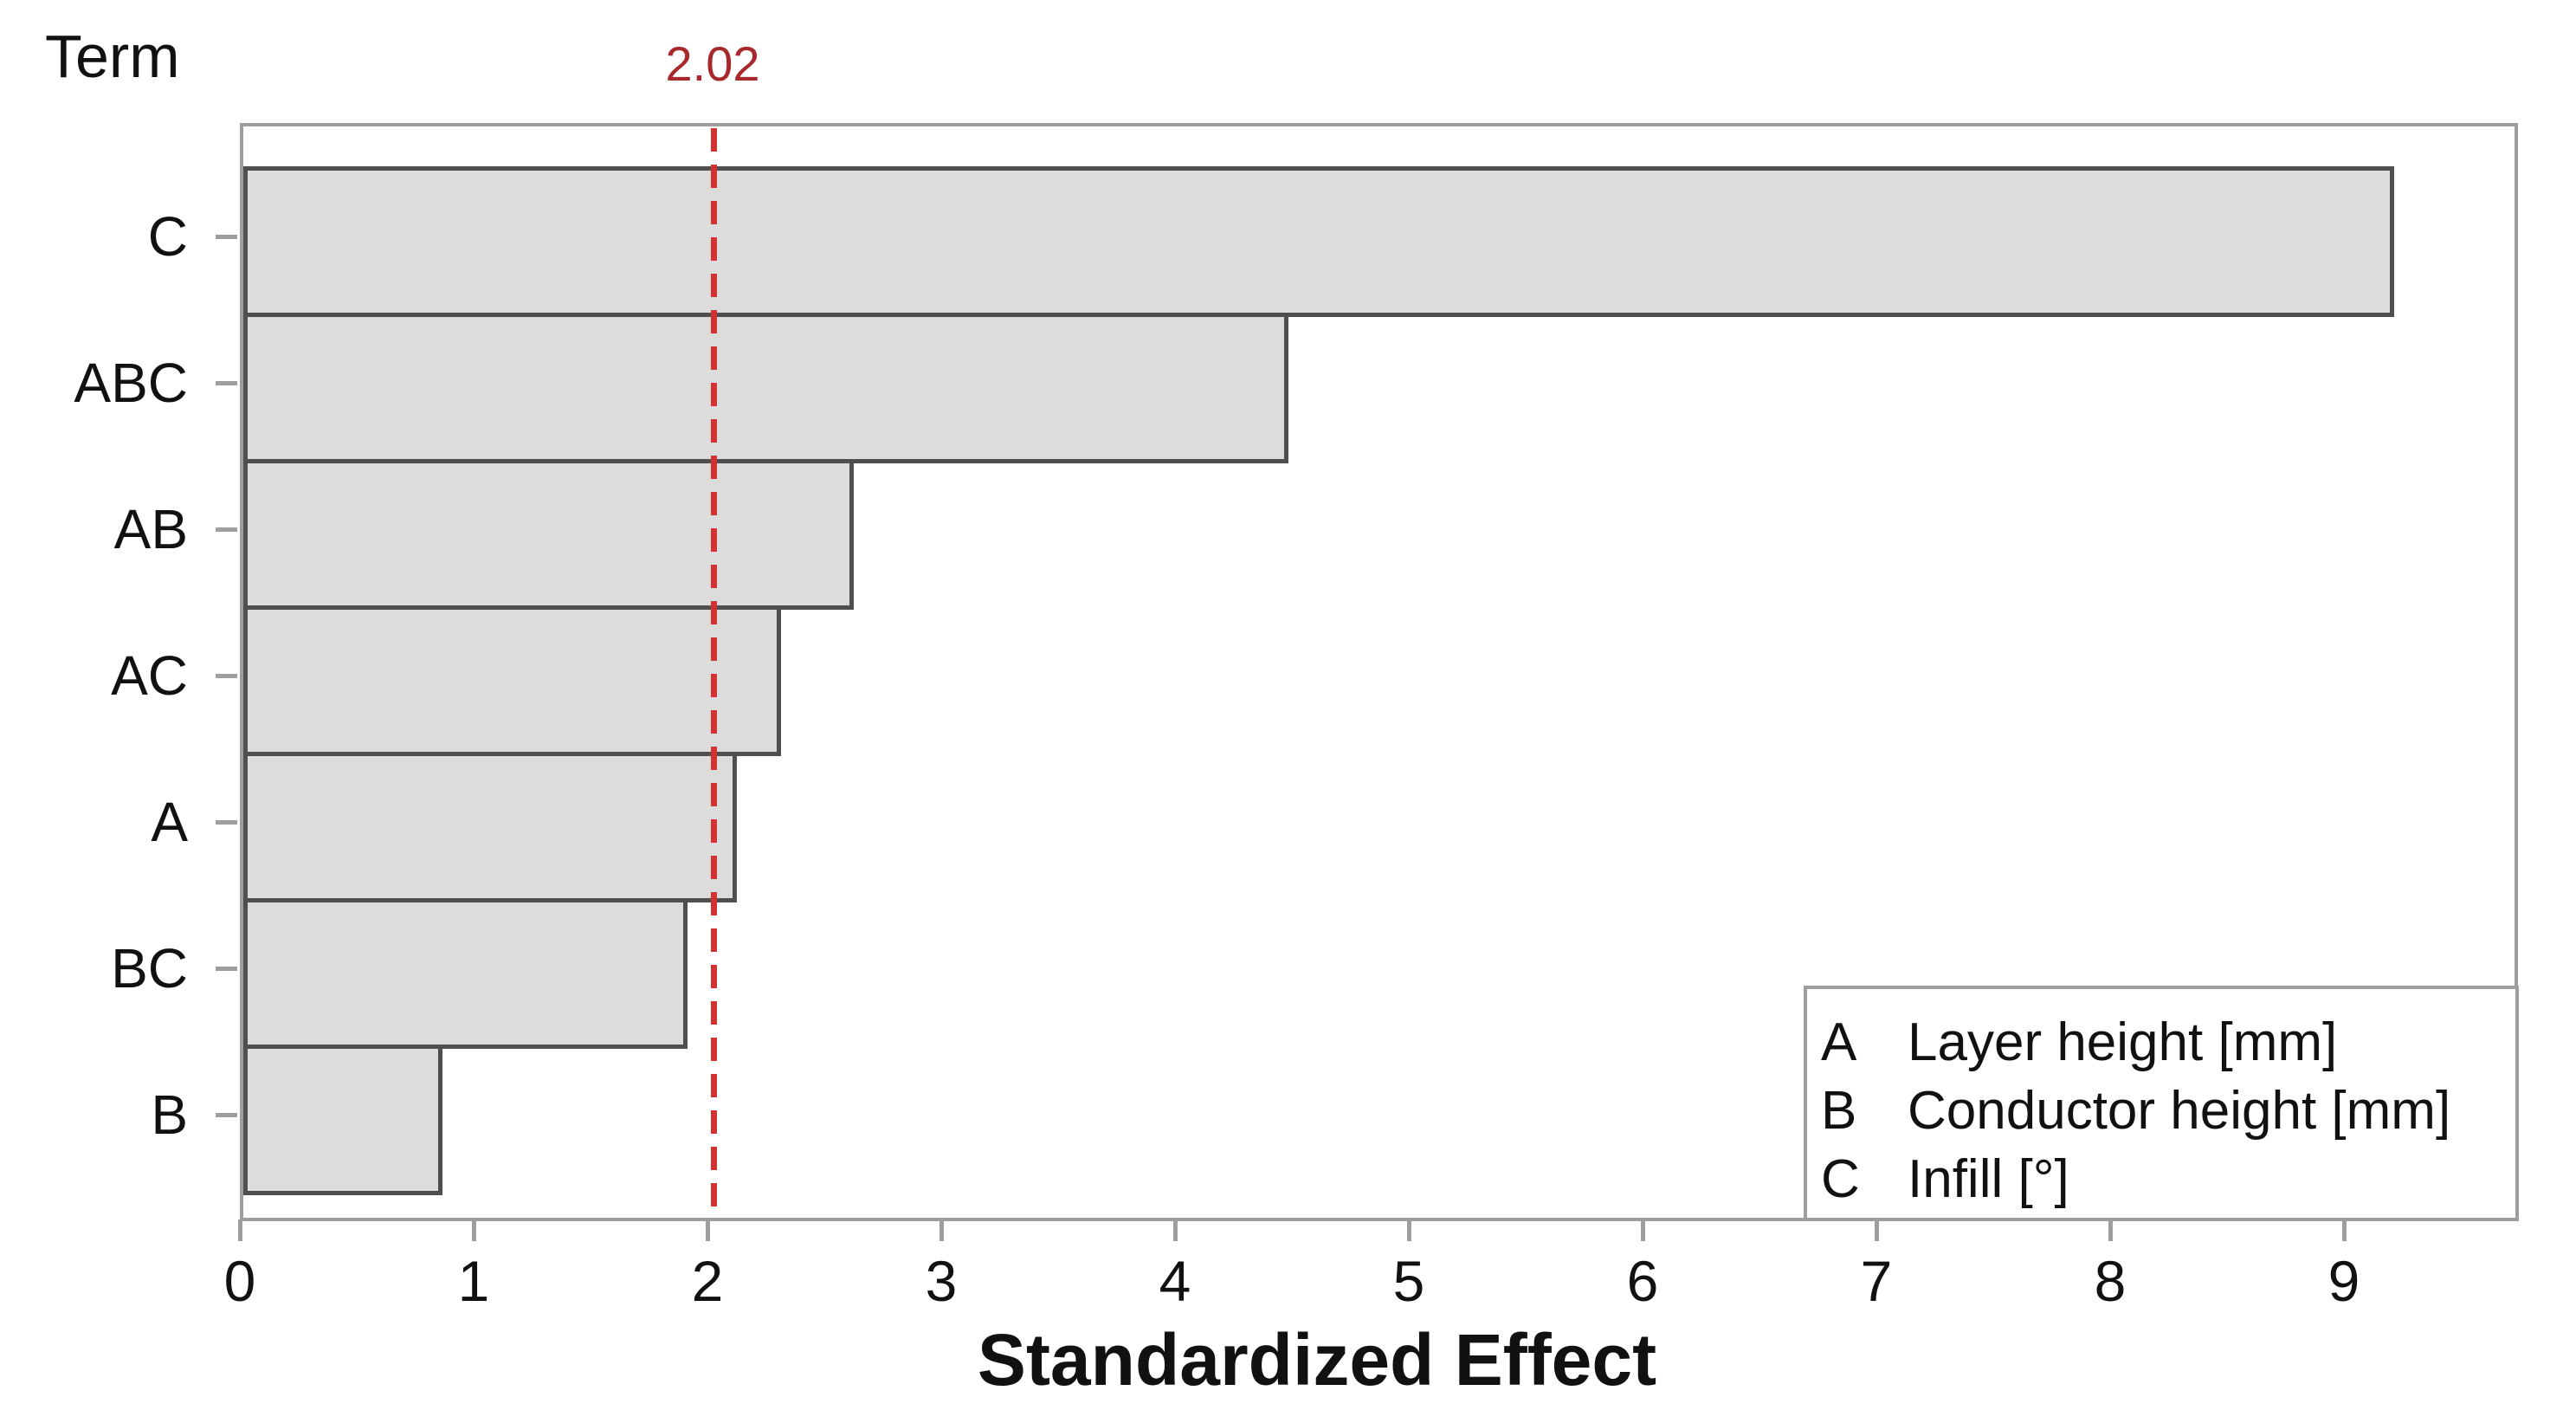  Describe the element at coordinates (149, 675) in the screenshot. I see `term-label-AC: AC` at that location.